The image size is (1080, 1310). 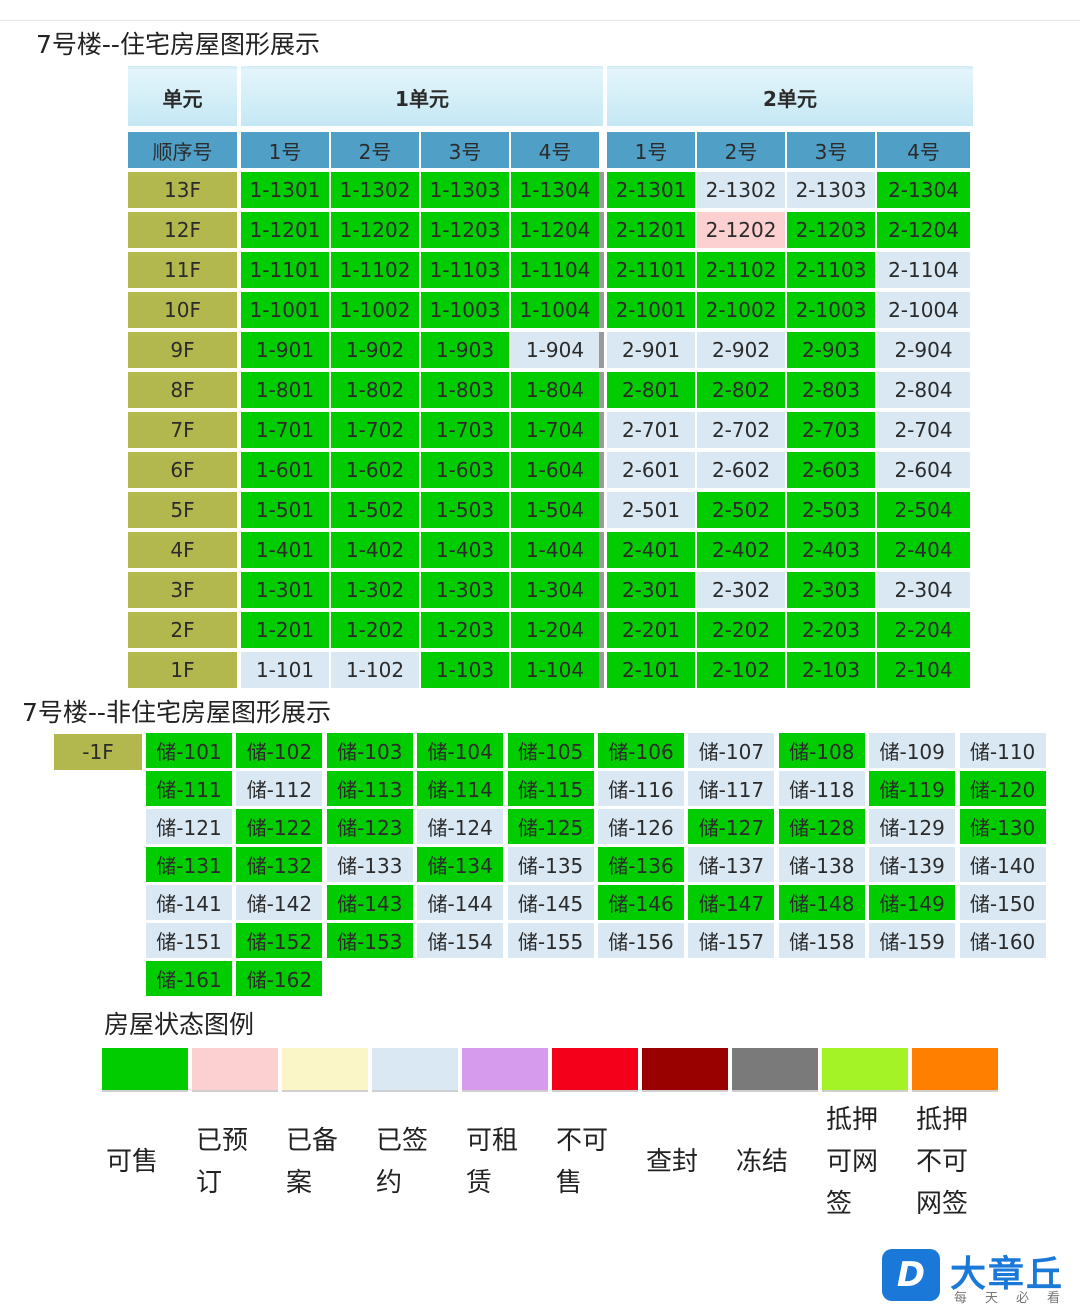 What do you see at coordinates (279, 978) in the screenshot?
I see `storage-room-cell: 储-162` at bounding box center [279, 978].